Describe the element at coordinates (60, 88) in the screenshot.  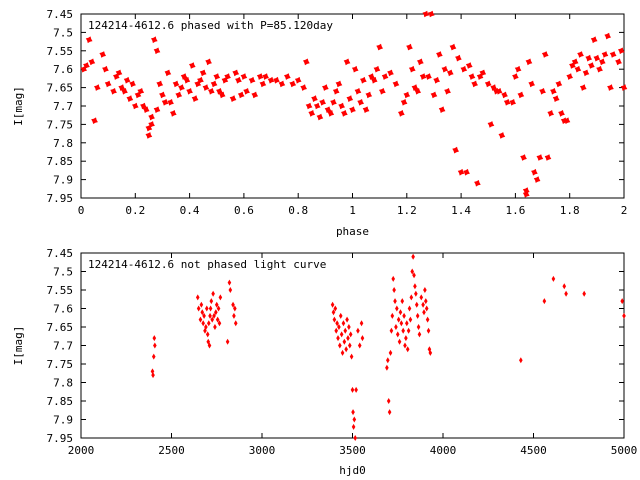
I see `y-tick-label: 7.65` at that location.